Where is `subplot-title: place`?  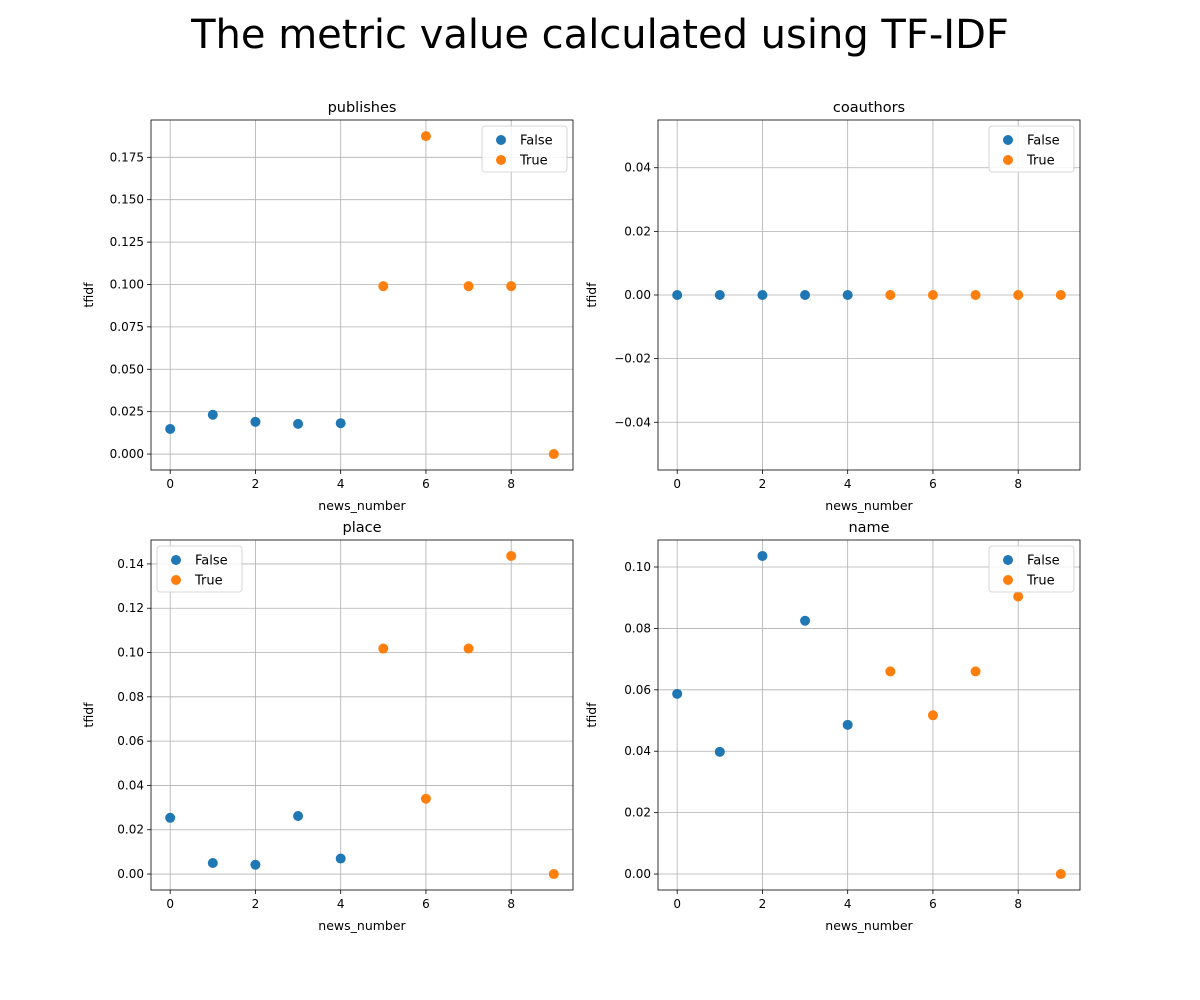 subplot-title: place is located at coordinates (361, 528).